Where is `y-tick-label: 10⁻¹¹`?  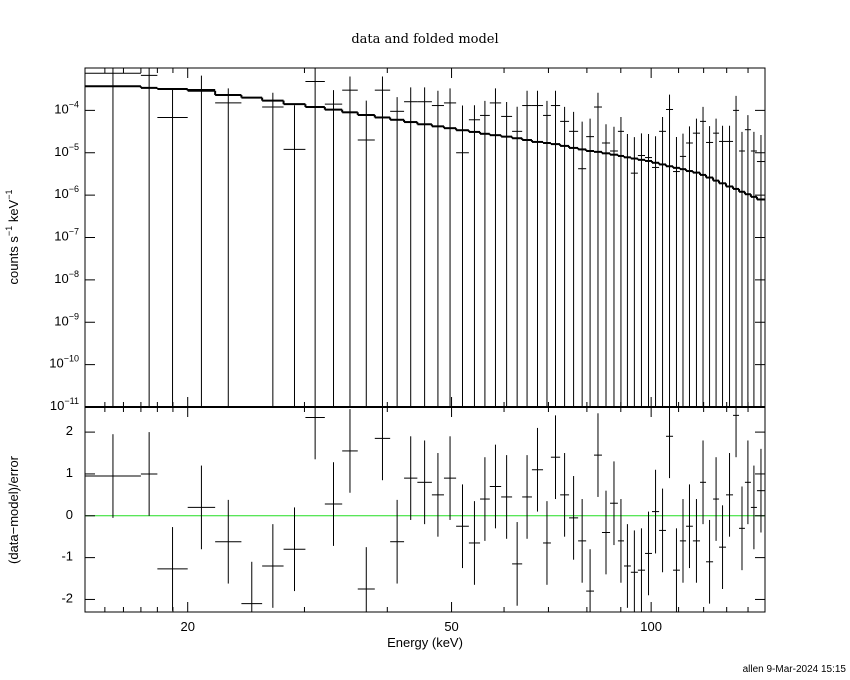
y-tick-label: 10⁻¹¹ is located at coordinates (64, 404).